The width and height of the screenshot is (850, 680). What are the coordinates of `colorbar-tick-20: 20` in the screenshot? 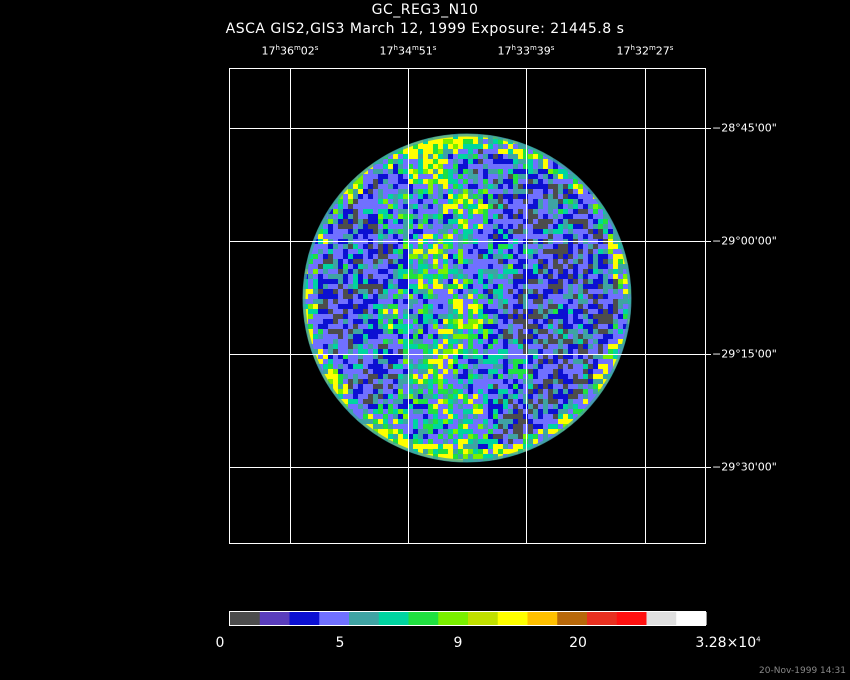 It's located at (578, 643).